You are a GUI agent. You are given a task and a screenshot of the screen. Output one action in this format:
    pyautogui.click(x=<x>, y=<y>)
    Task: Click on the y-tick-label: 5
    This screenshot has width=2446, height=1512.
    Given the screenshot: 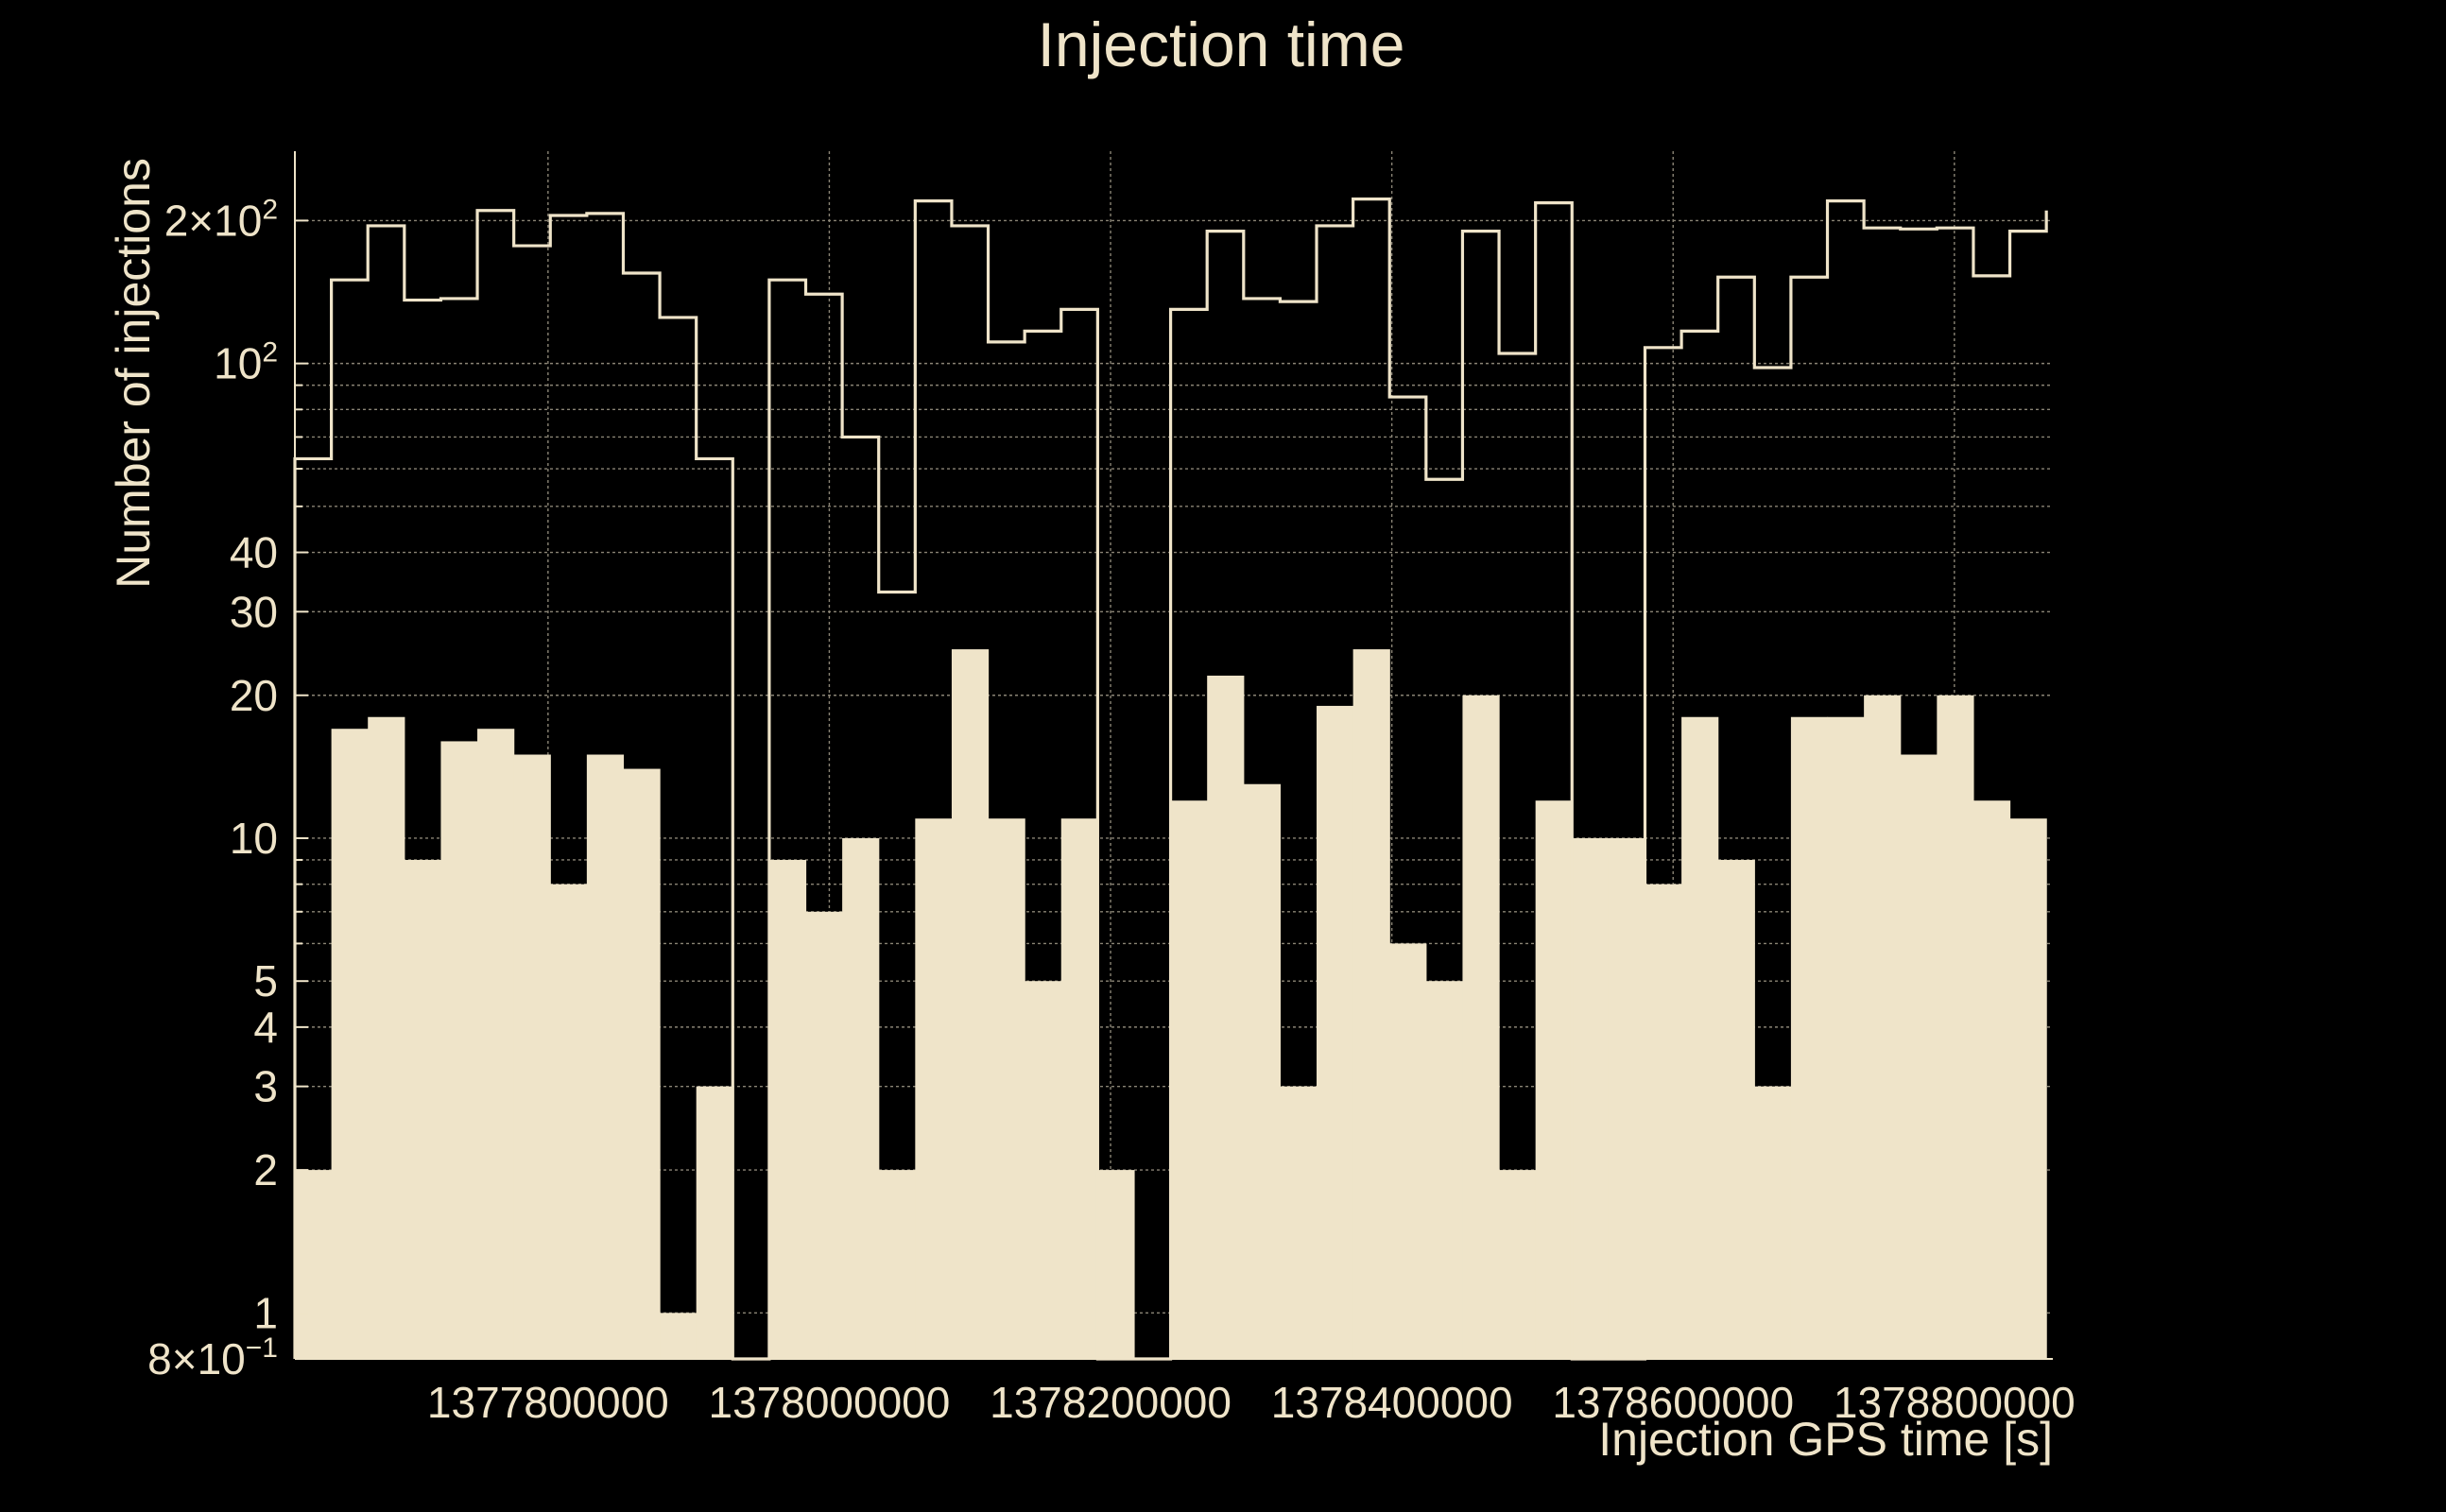 What is the action you would take?
    pyautogui.click(x=265, y=980)
    